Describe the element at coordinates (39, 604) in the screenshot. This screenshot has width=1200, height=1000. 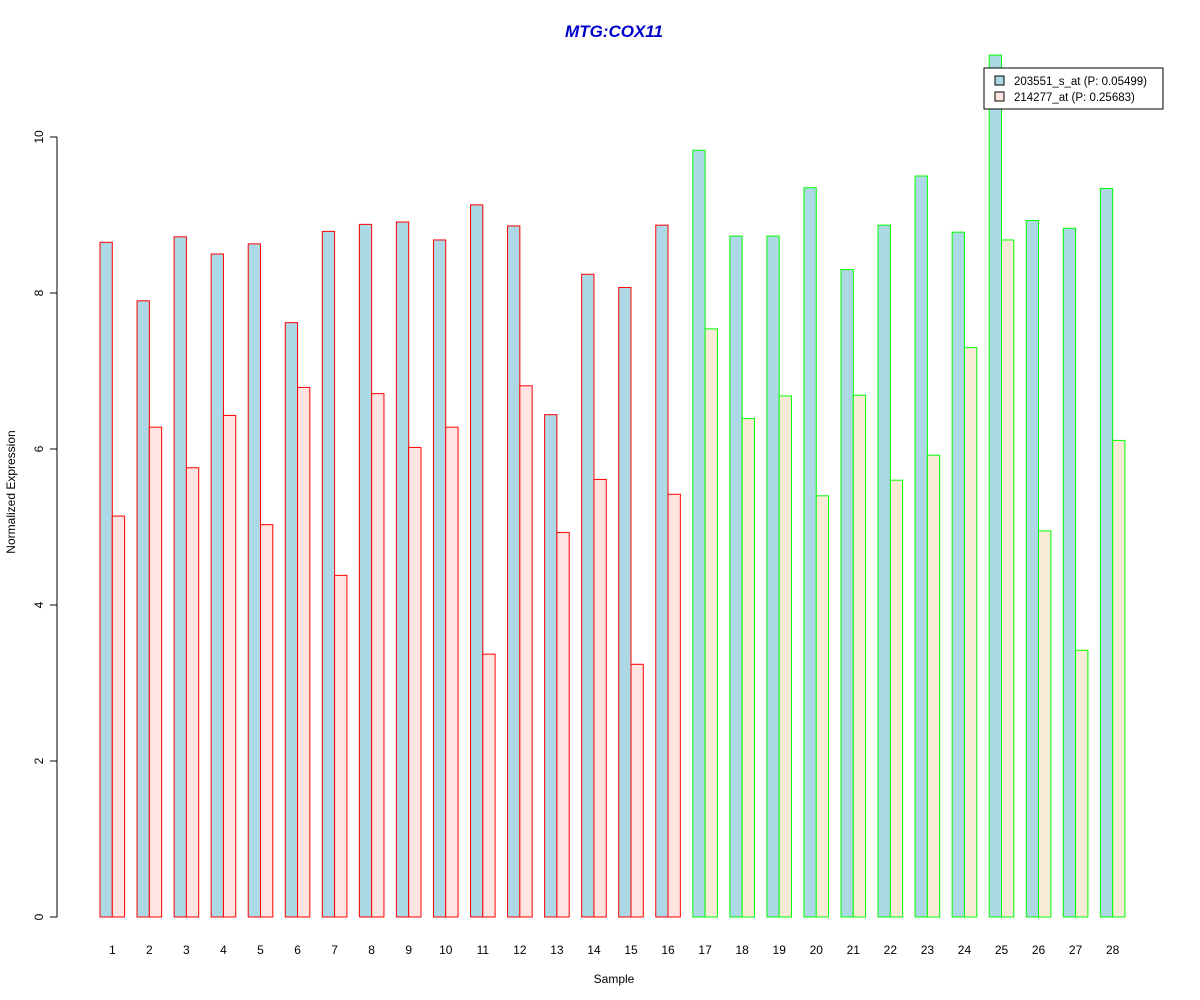
I see `y-tick-label: 4` at that location.